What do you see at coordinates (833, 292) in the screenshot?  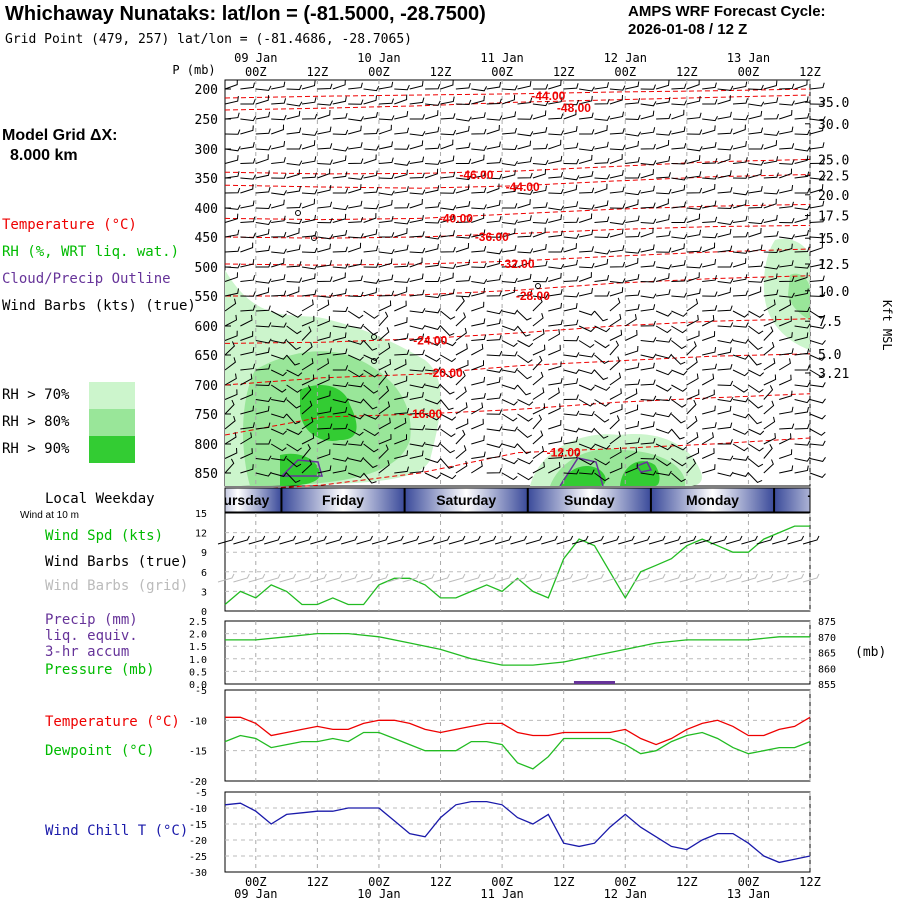 I see `kft-tick-8: 10.0` at bounding box center [833, 292].